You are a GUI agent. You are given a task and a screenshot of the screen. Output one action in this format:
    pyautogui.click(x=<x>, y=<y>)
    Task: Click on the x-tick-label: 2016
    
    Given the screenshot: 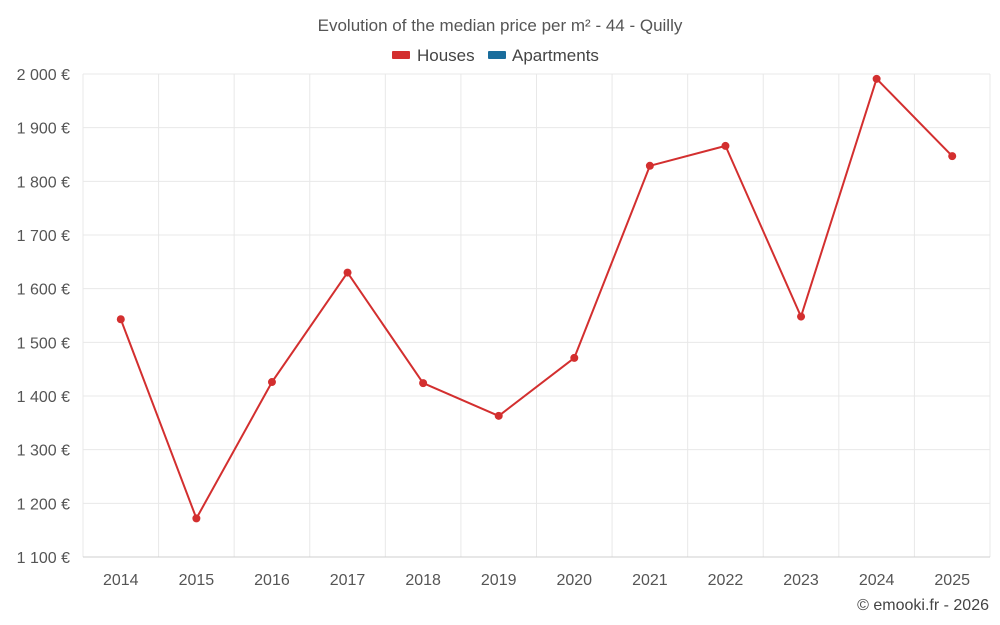 What is the action you would take?
    pyautogui.click(x=272, y=580)
    